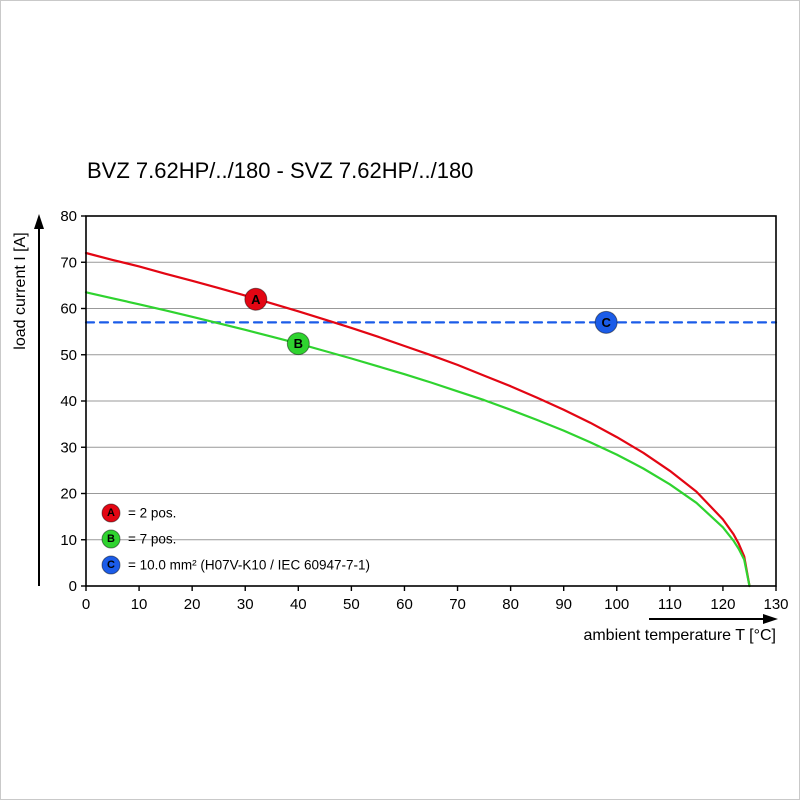  What do you see at coordinates (152, 513) in the screenshot?
I see `legend-label-a: = 2 pos.` at bounding box center [152, 513].